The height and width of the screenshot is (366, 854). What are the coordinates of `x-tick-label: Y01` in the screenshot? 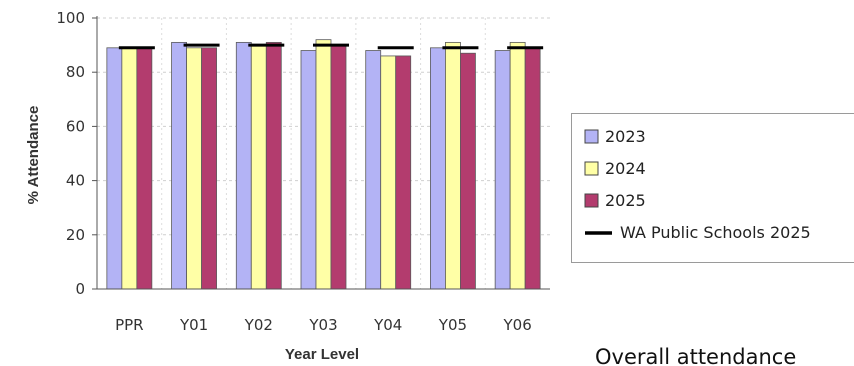 It's located at (193, 325).